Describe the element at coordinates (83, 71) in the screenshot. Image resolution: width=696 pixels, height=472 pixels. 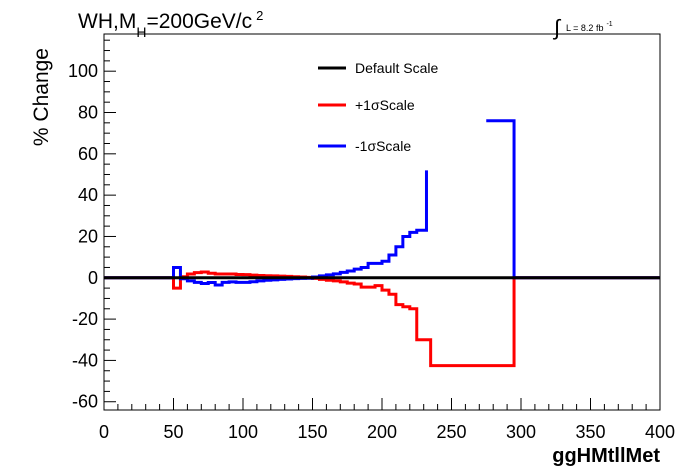
I see `y-tick-label: 100` at that location.